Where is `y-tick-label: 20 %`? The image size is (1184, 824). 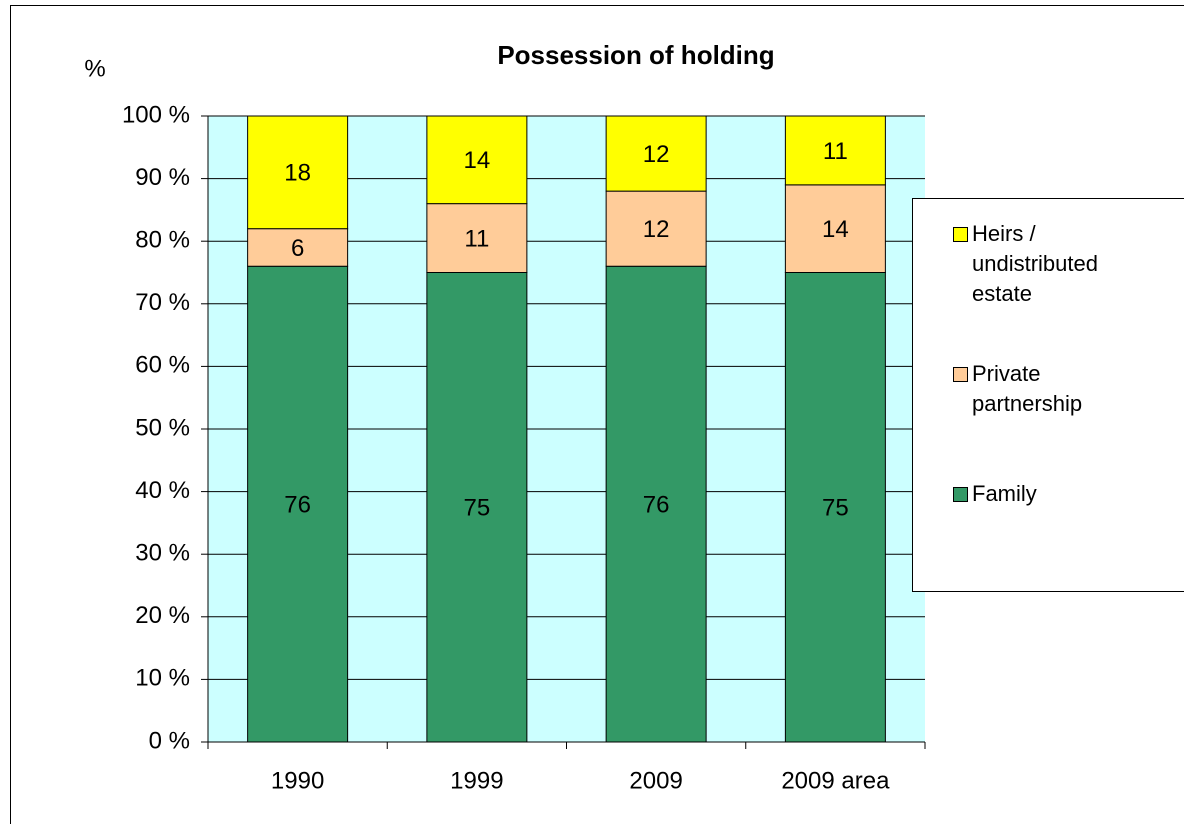
y-tick-label: 20 % is located at coordinates (162, 615).